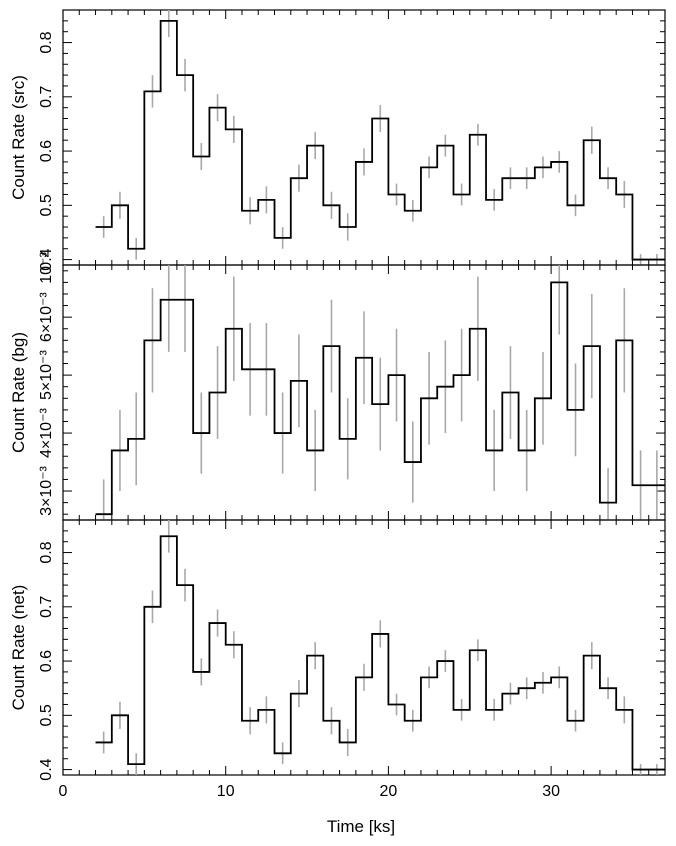 The image size is (676, 846). I want to click on y-tick-label: 6×10⁻³, so click(46, 317).